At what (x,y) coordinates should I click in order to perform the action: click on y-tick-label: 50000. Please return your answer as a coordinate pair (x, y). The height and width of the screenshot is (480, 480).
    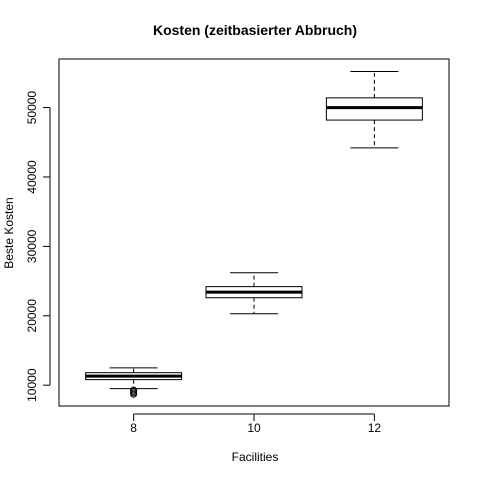
    Looking at the image, I should click on (32, 108).